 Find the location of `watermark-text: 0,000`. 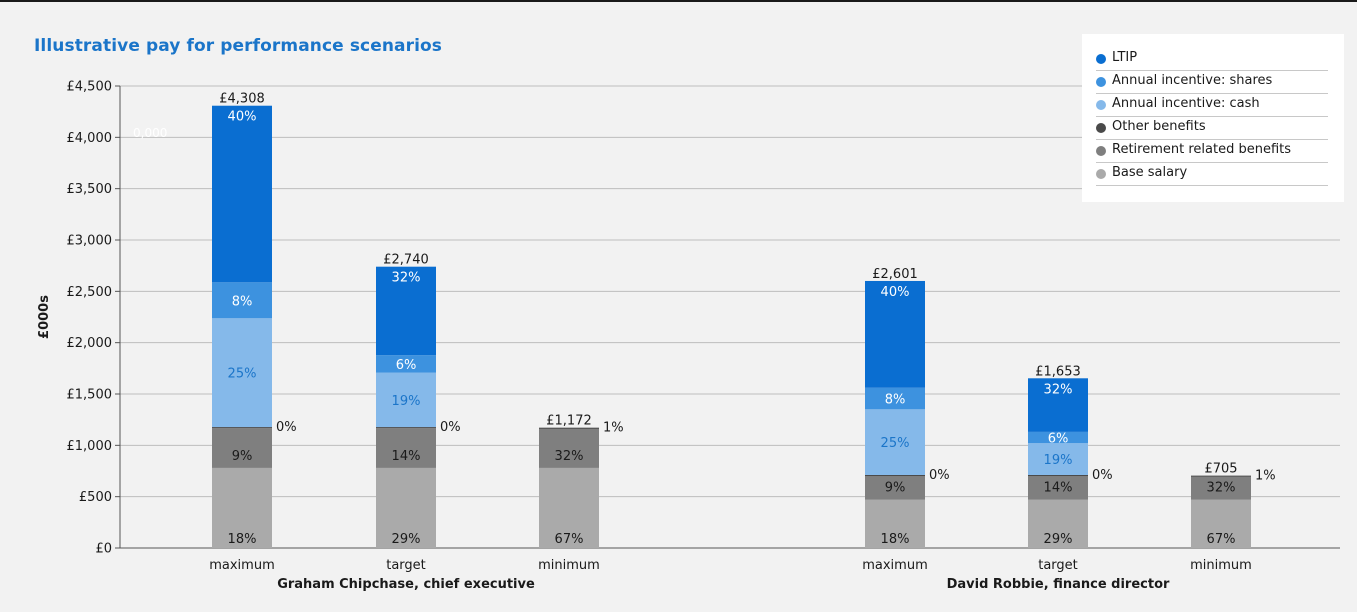

watermark-text: 0,000 is located at coordinates (150, 133).